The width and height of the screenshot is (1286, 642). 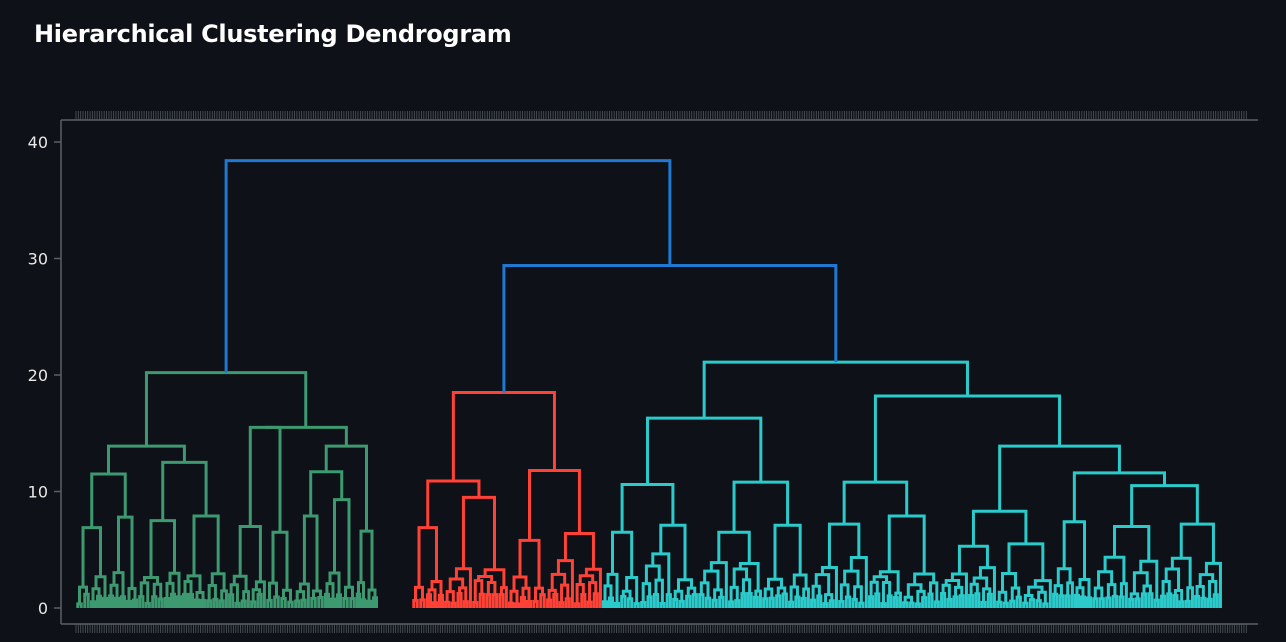 I want to click on rug-ticks-top, so click(x=661, y=115).